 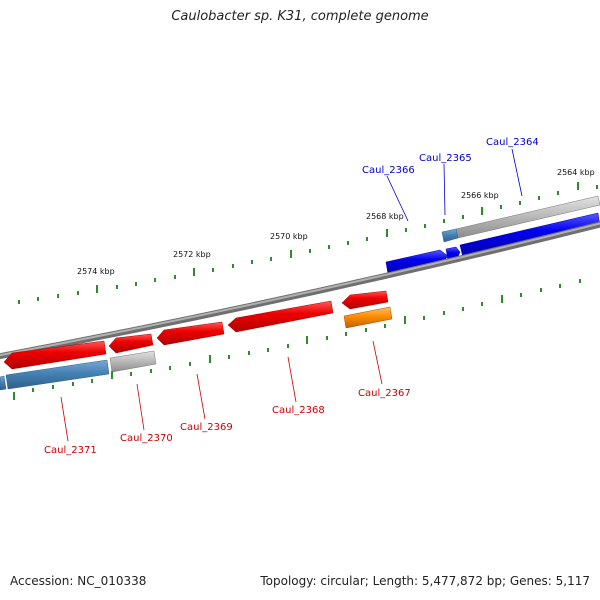 I want to click on gene-caul-2370-gray, so click(x=133, y=361).